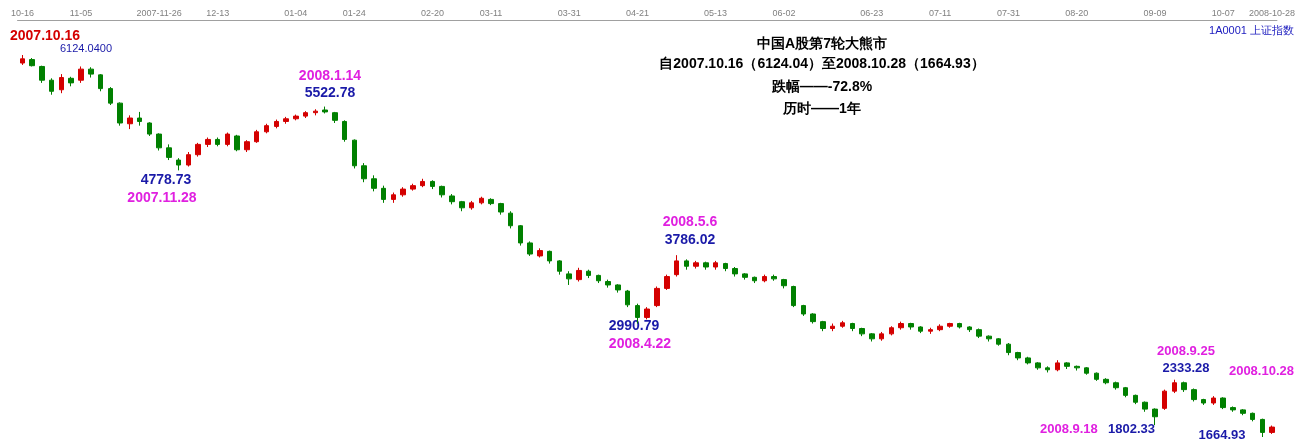  Describe the element at coordinates (716, 12) in the screenshot. I see `x-tick-label: 05-13` at that location.